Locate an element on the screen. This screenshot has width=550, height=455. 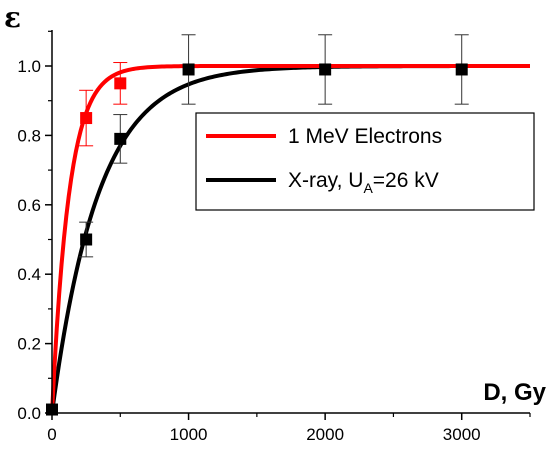
legend: 1 MeV Electrons X-ray, UA=26 kV is located at coordinates (365, 161).